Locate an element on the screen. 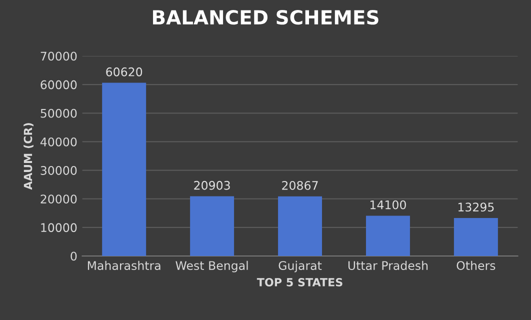  x-tick-label: Maharashtra is located at coordinates (124, 265).